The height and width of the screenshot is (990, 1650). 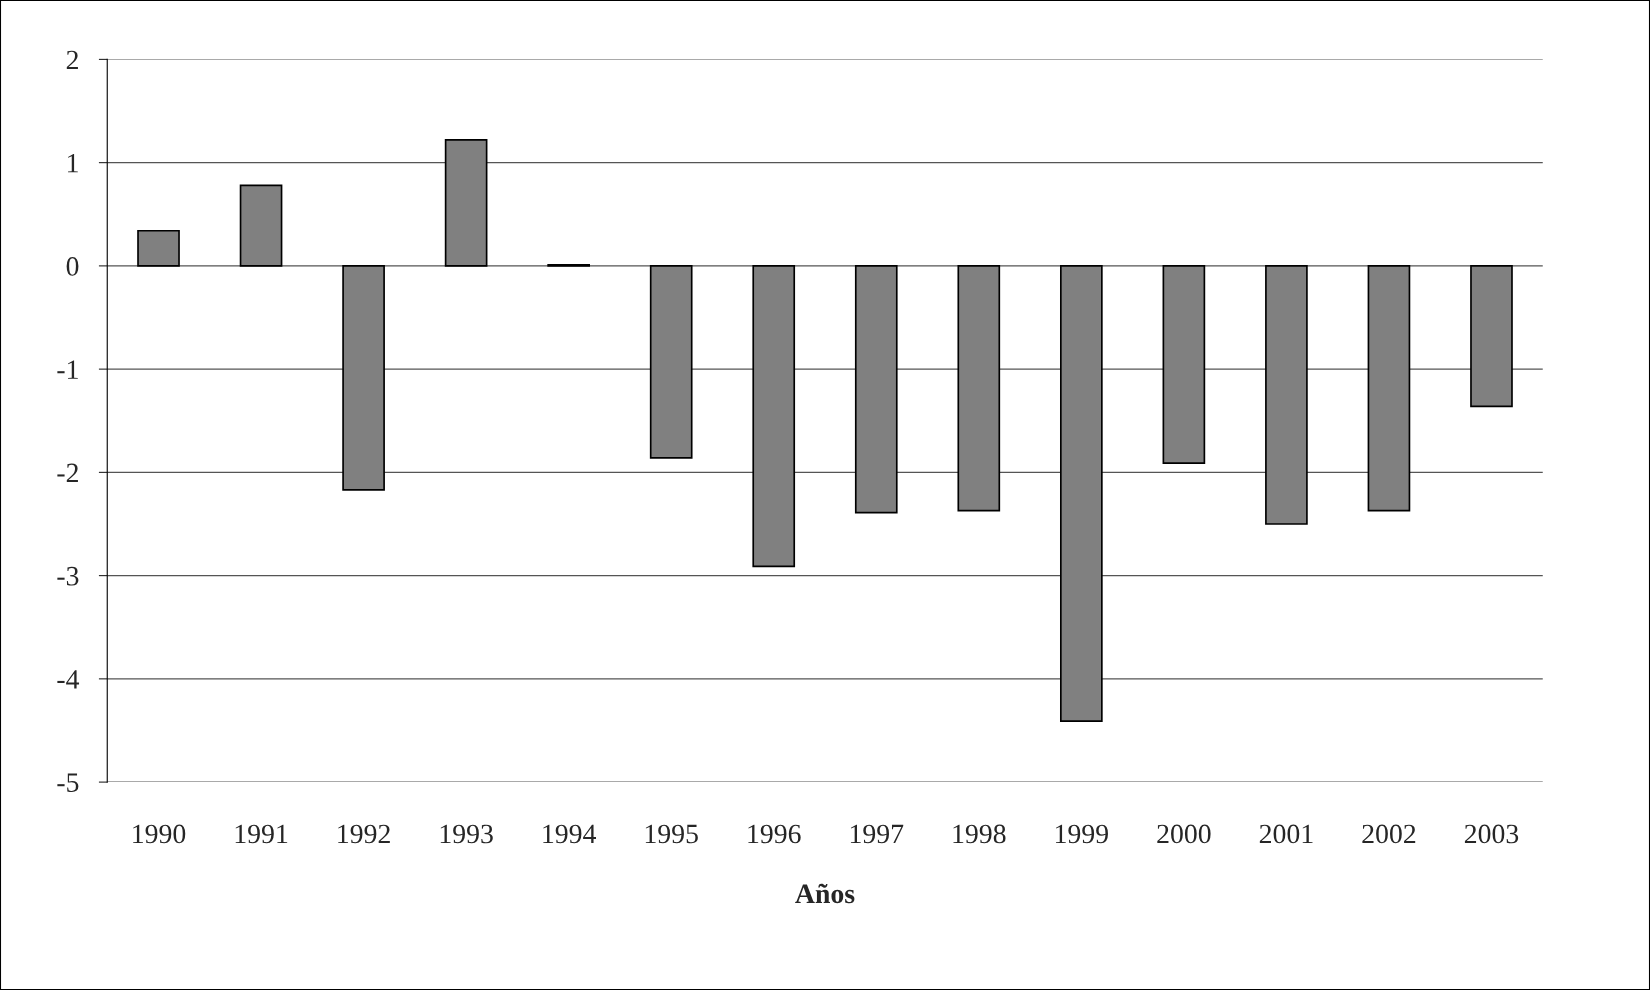 I want to click on x-tick-label: 2000, so click(x=1184, y=834).